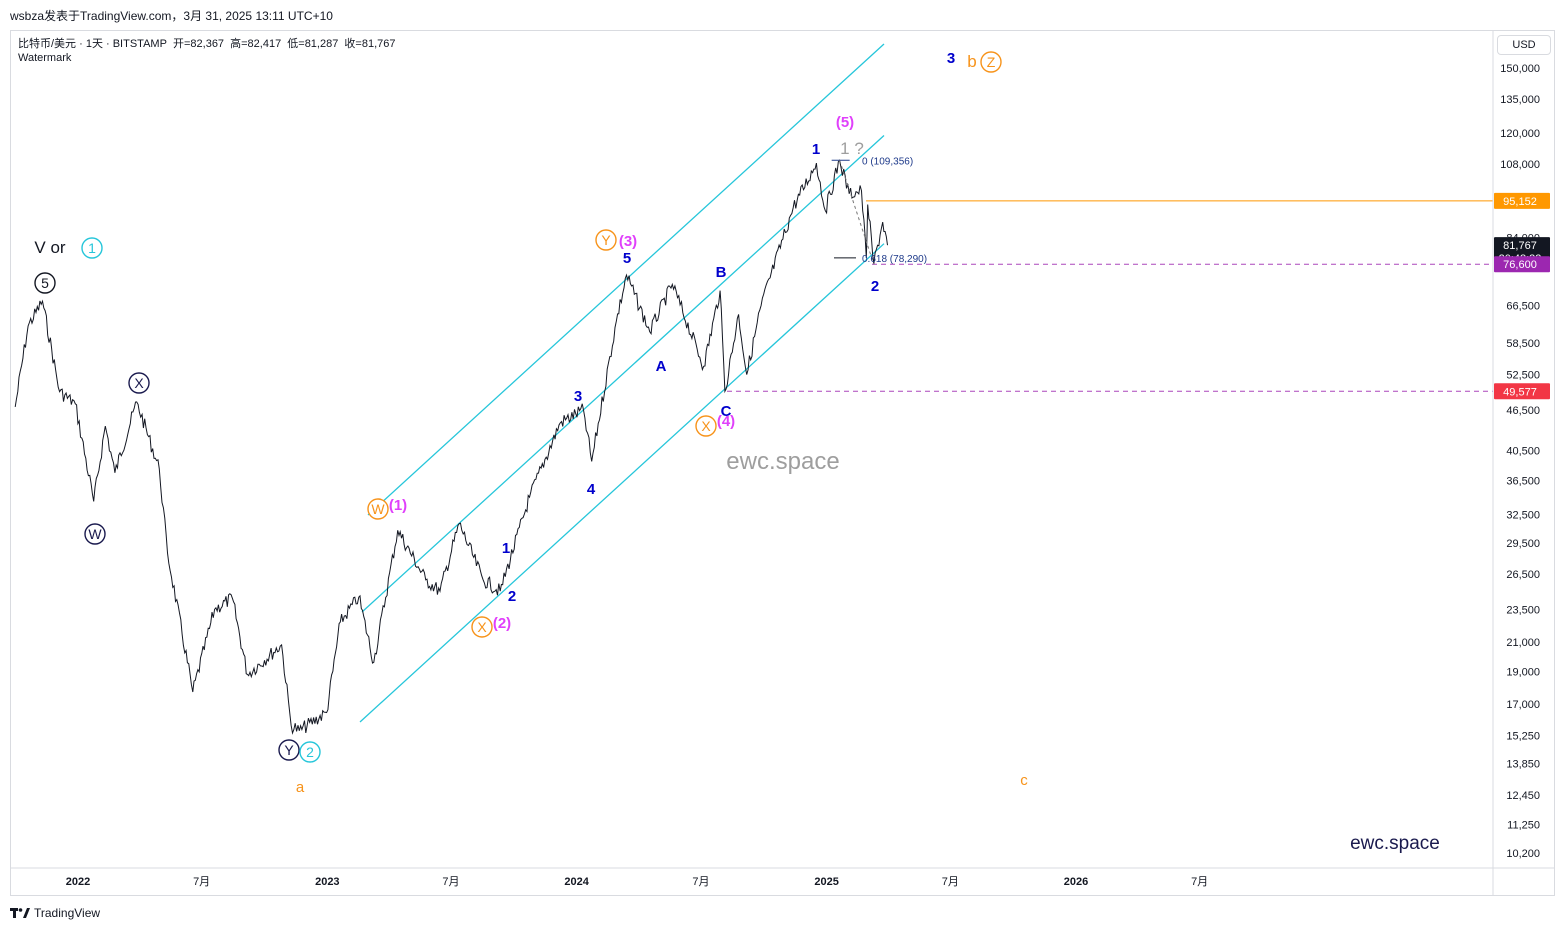 The image size is (1565, 931). Describe the element at coordinates (370, 44) in the screenshot. I see `ohlc-close: 收=81,767` at that location.